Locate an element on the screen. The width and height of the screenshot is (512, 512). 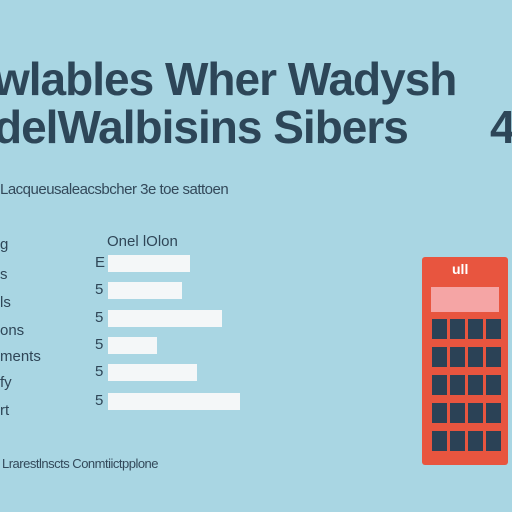
row-label: s is located at coordinates (4, 274).